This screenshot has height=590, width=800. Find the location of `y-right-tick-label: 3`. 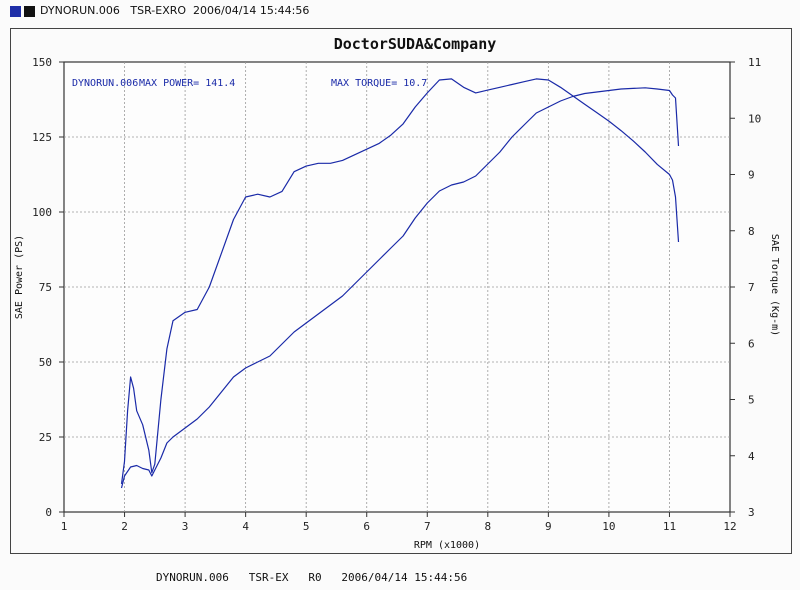

y-right-tick-label: 3 is located at coordinates (751, 512).